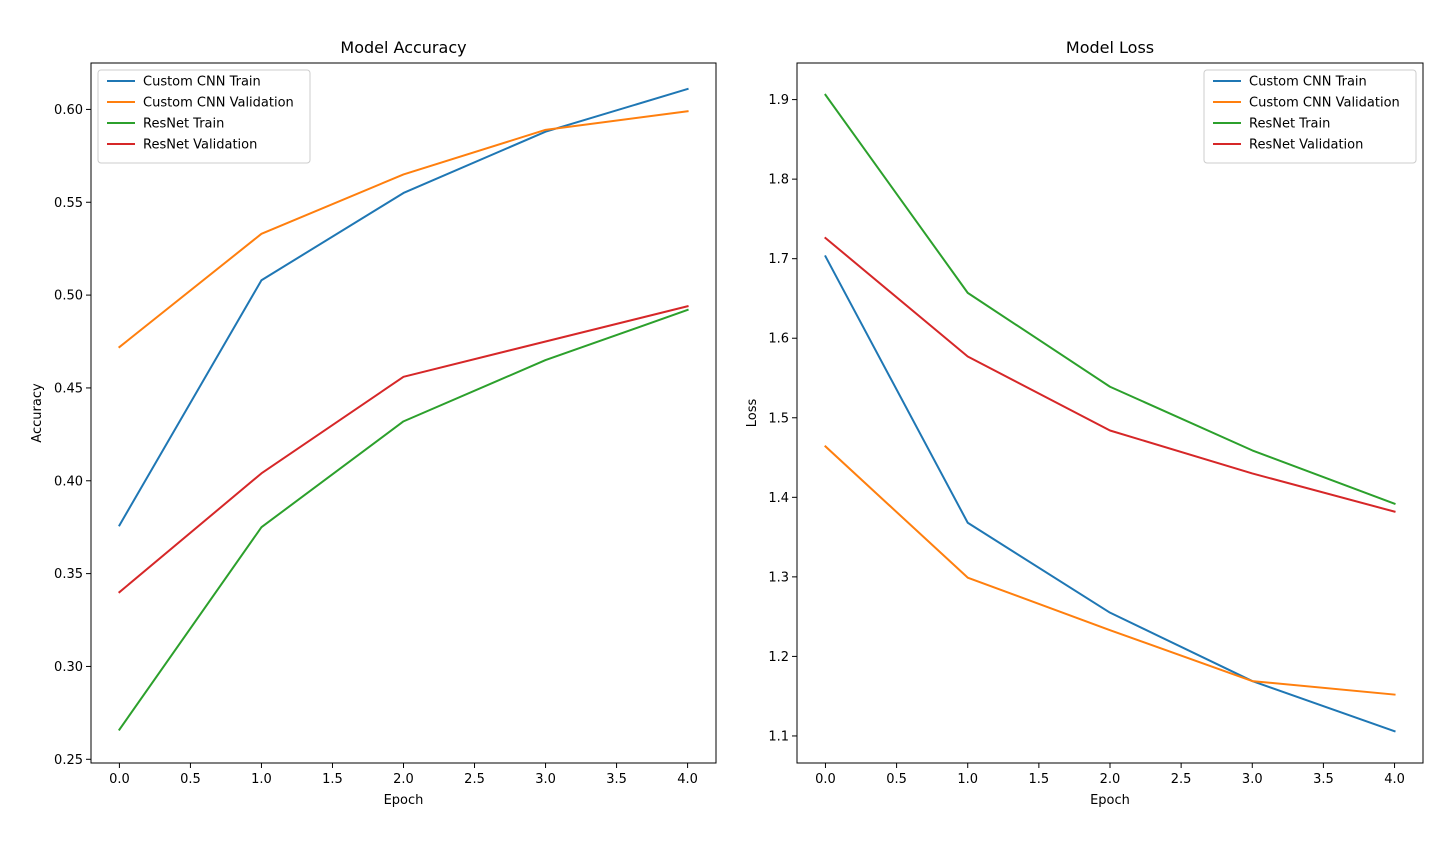 Image resolution: width=1440 pixels, height=864 pixels. Describe the element at coordinates (778, 736) in the screenshot. I see `y-tick-label: 1.1` at that location.